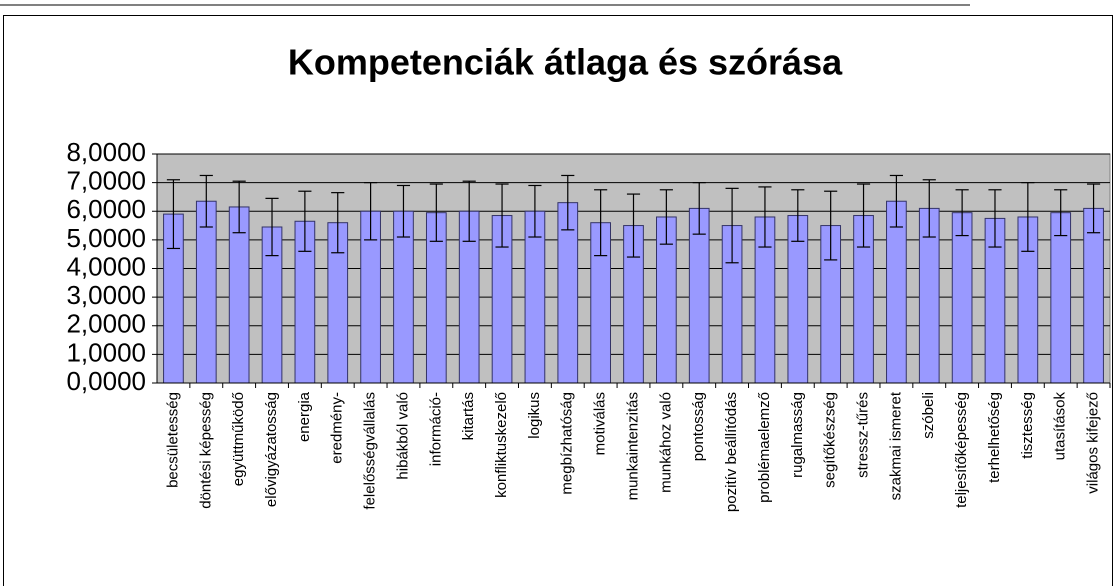 This screenshot has width=1119, height=586. Describe the element at coordinates (402, 436) in the screenshot. I see `x-tick-label: hibákból való` at that location.